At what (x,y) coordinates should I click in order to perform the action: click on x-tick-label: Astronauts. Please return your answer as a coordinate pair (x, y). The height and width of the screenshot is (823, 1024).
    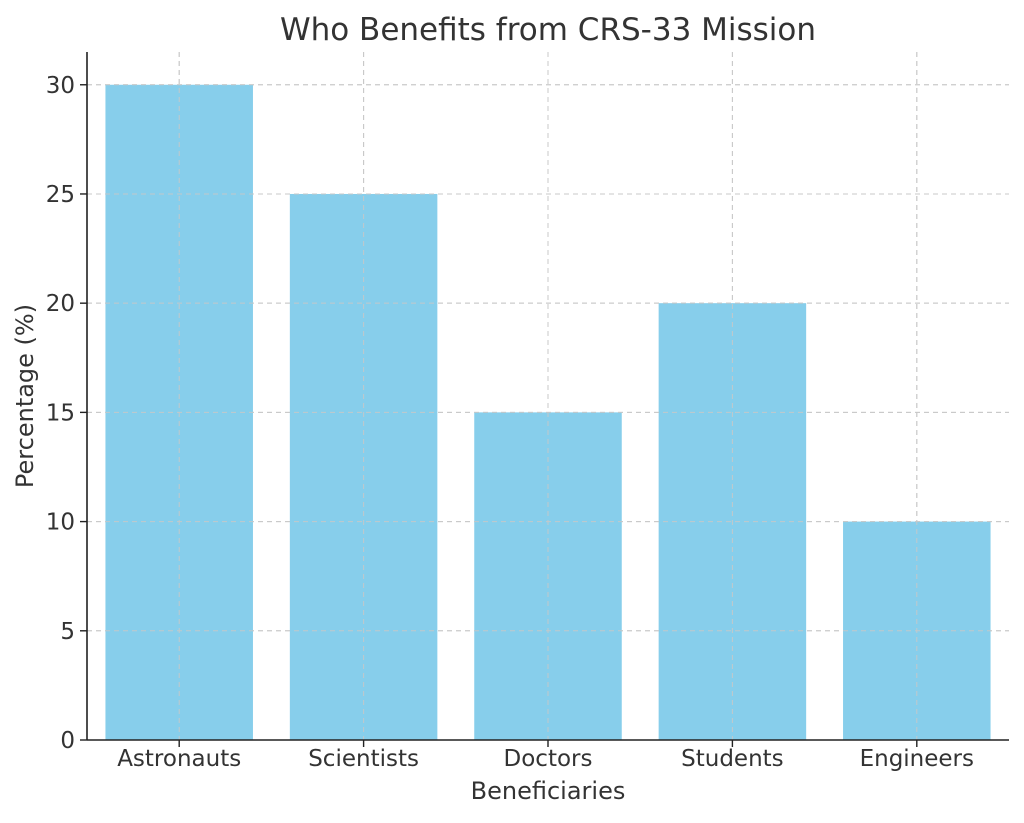
    Looking at the image, I should click on (179, 759).